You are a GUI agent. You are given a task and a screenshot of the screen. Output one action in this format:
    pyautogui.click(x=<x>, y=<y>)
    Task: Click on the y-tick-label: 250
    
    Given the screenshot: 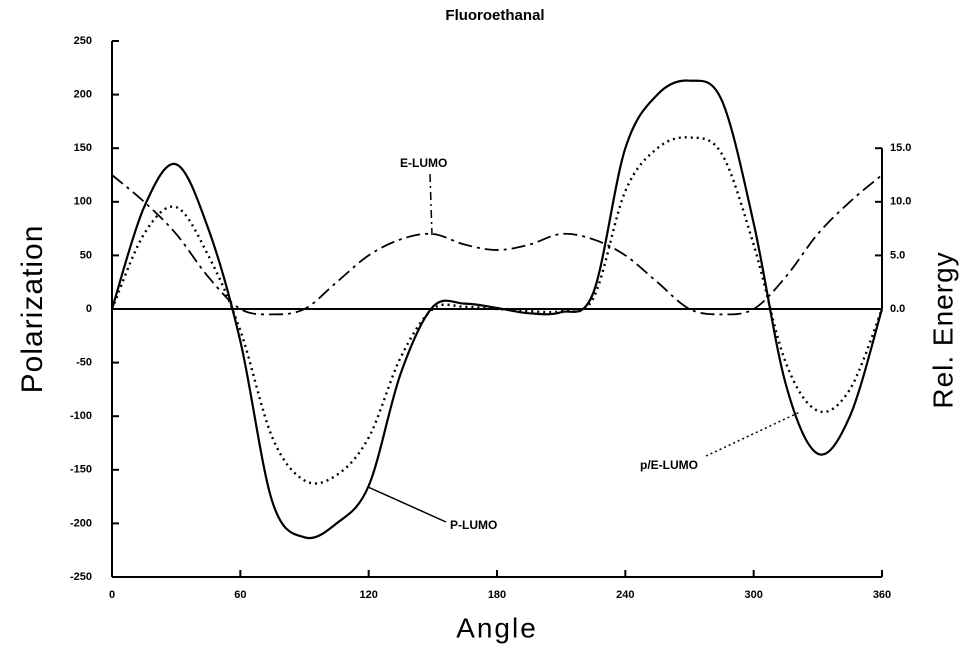 What is the action you would take?
    pyautogui.click(x=83, y=41)
    